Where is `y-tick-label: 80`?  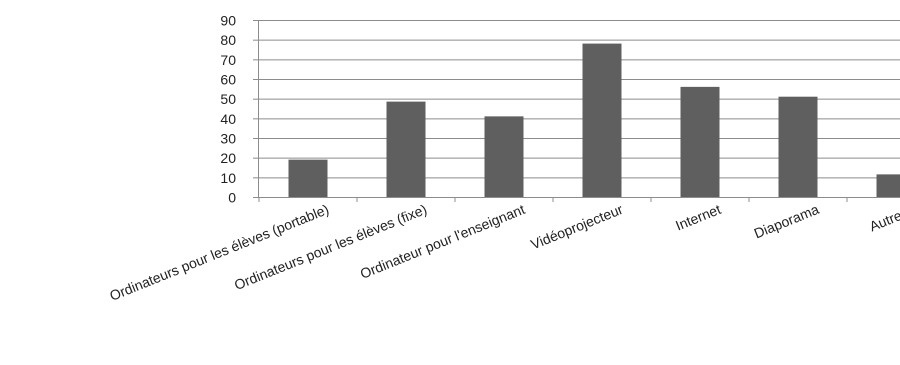
y-tick-label: 80 is located at coordinates (228, 40).